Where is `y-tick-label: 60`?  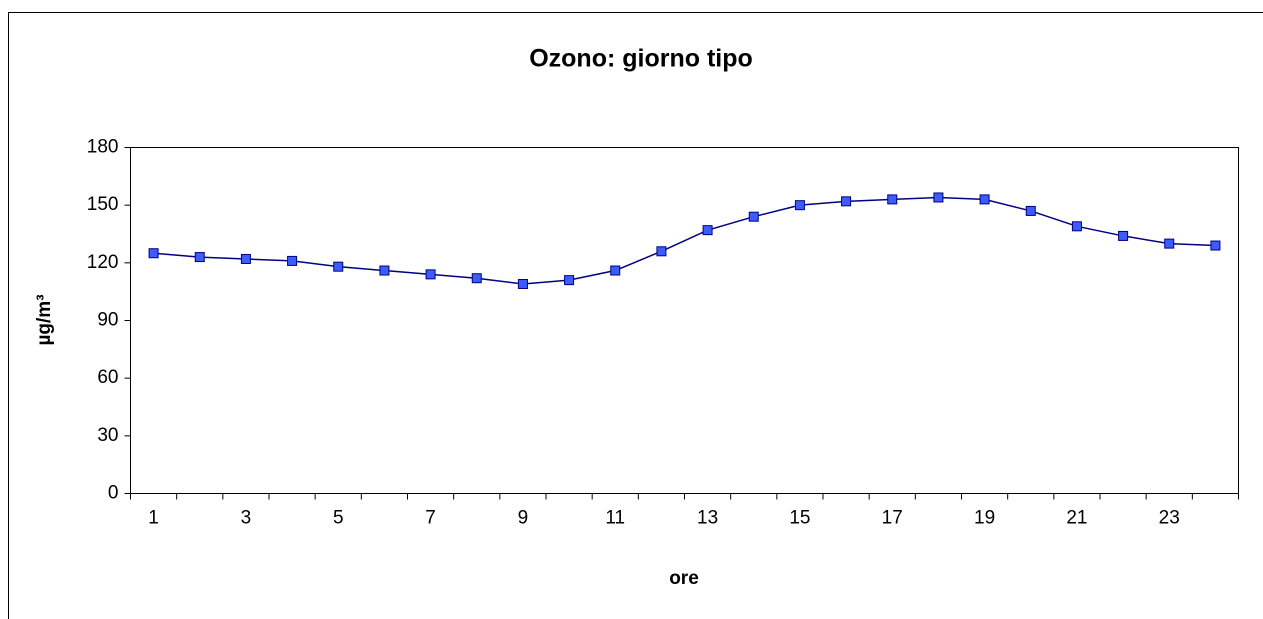 y-tick-label: 60 is located at coordinates (107, 377).